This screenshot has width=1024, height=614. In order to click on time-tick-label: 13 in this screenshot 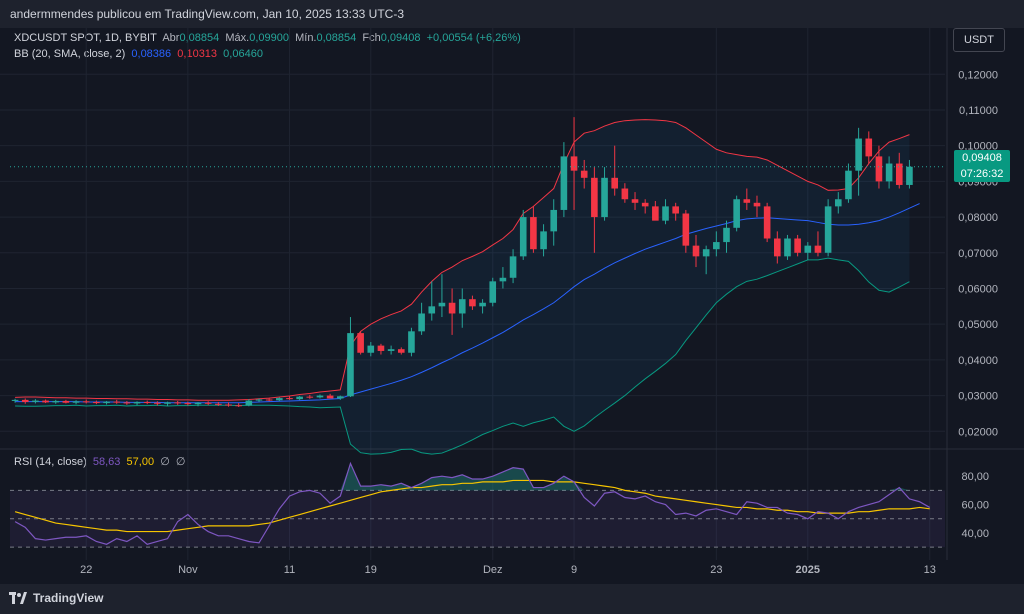, I will do `click(930, 570)`.